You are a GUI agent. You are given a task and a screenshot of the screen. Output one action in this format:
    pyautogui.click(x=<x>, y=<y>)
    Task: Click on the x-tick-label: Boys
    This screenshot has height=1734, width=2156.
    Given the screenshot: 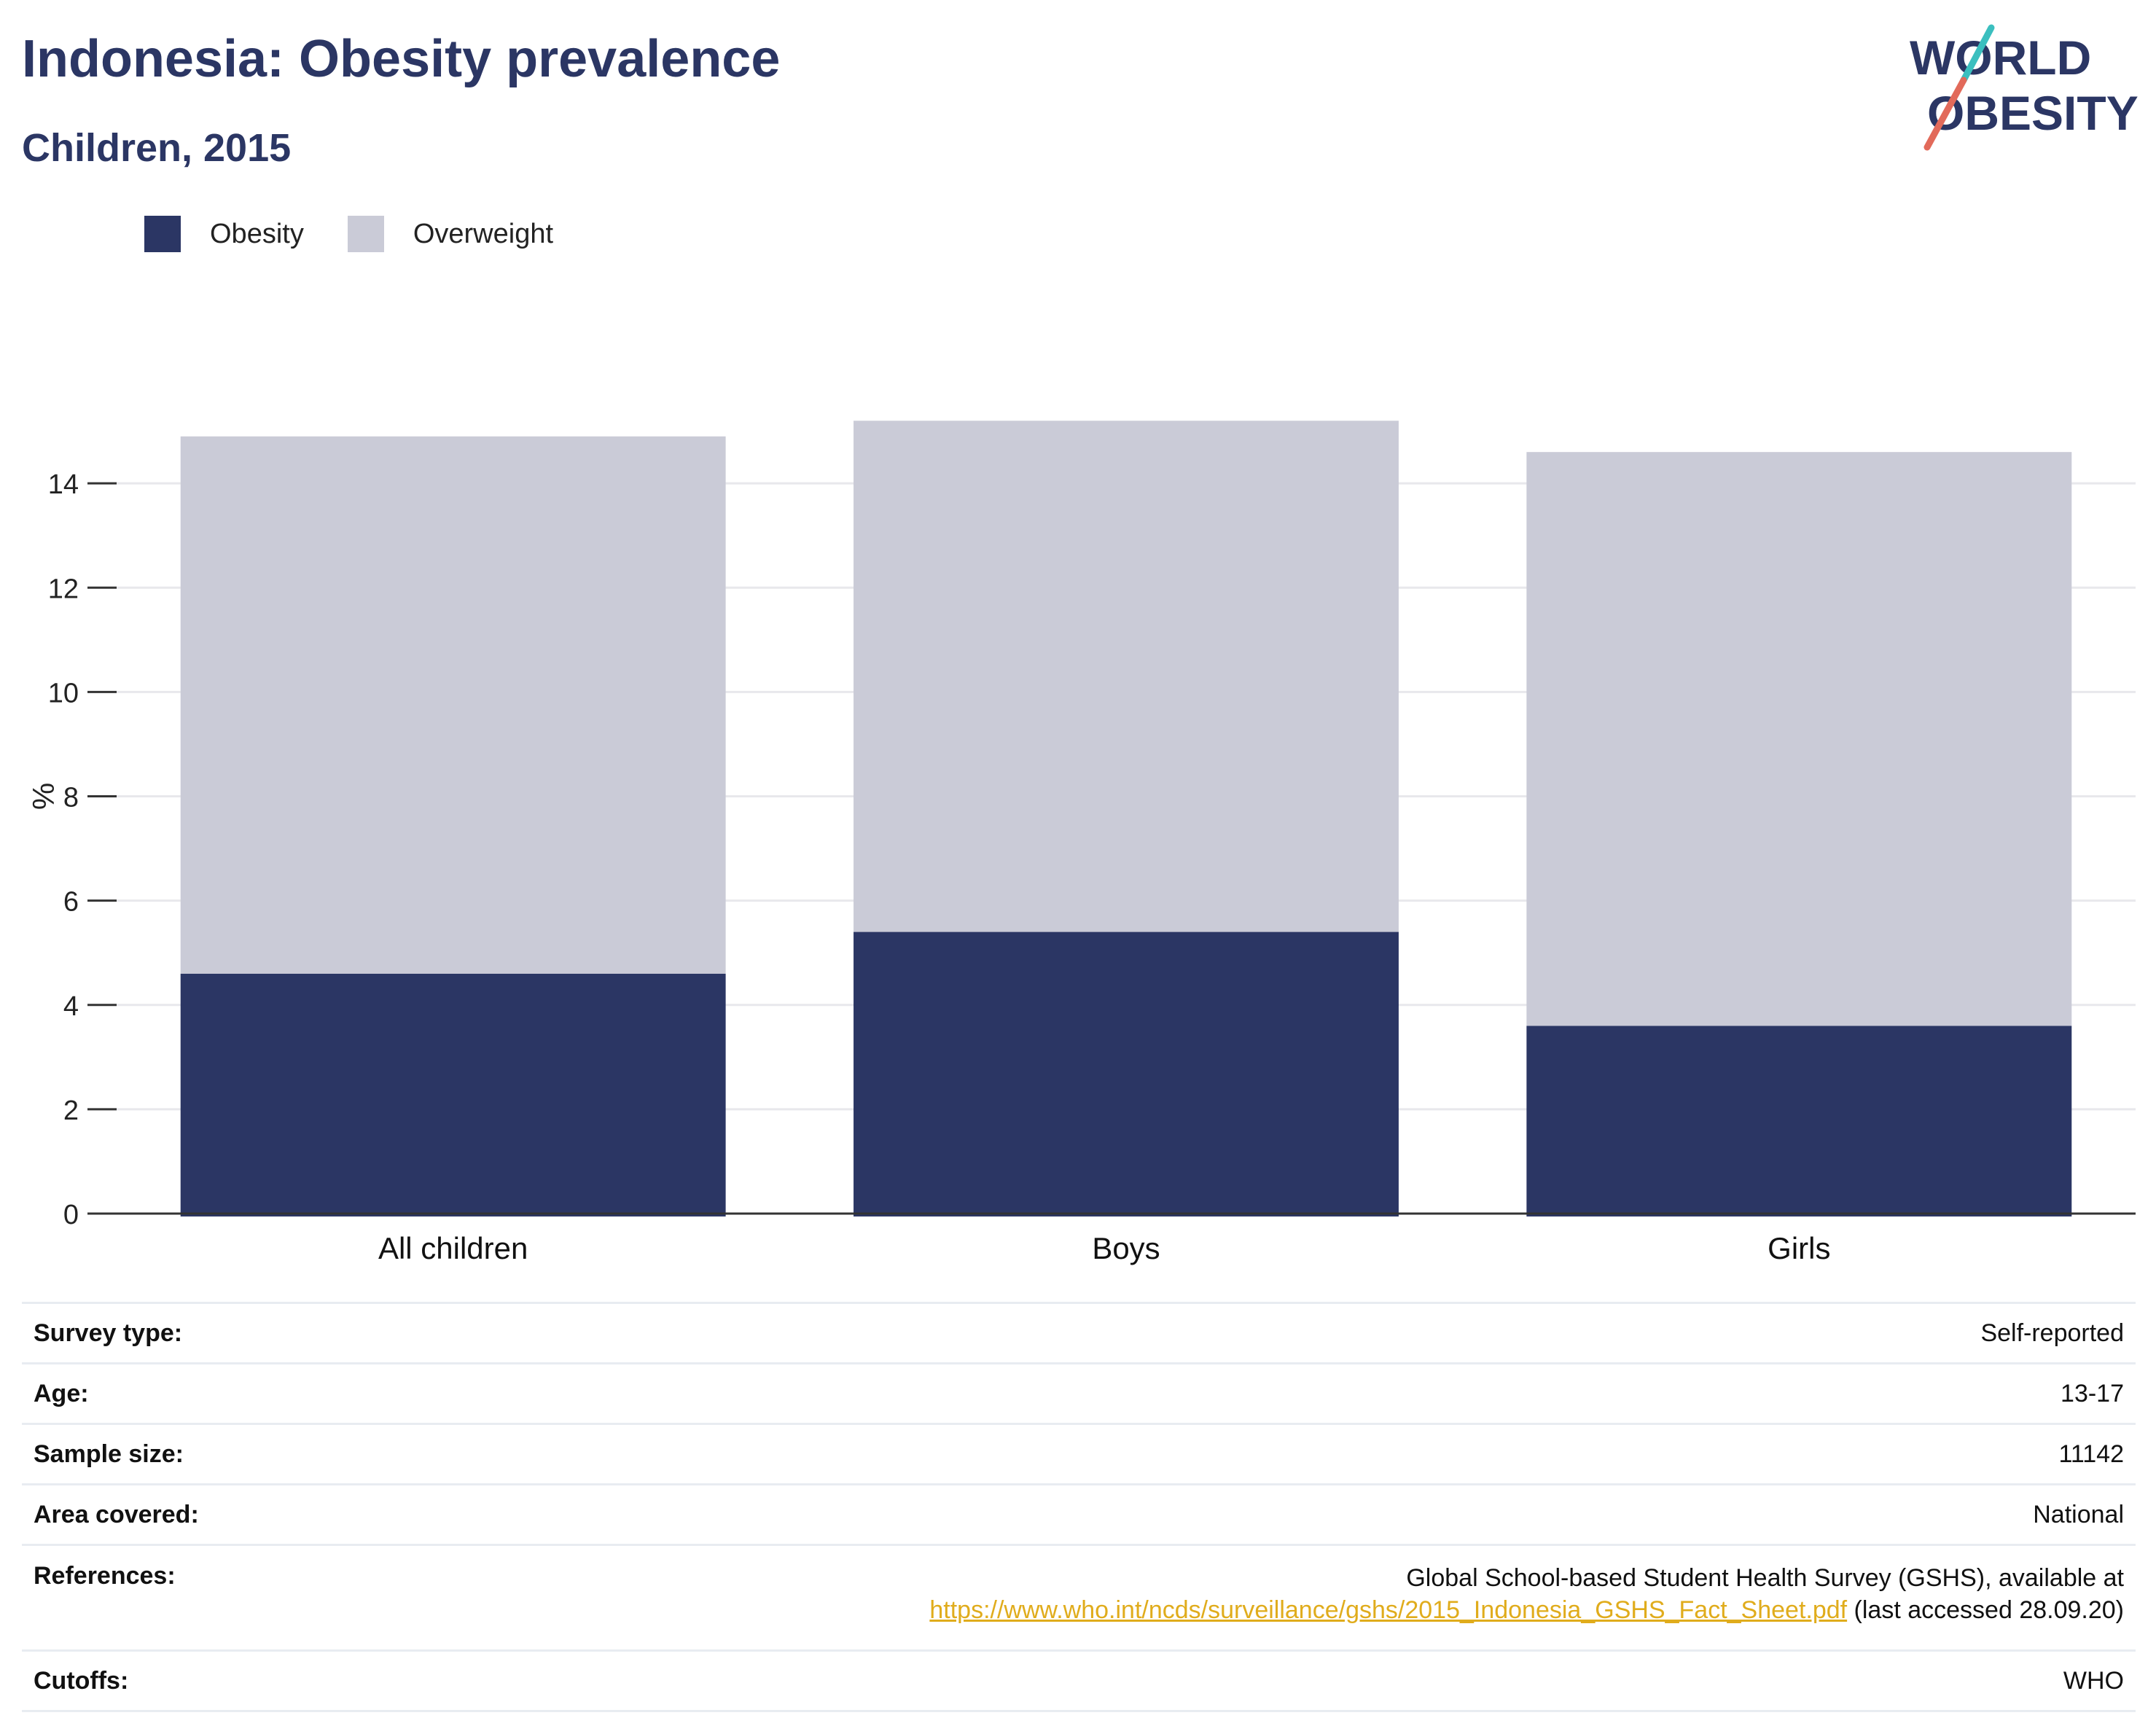 What is the action you would take?
    pyautogui.click(x=1126, y=1248)
    